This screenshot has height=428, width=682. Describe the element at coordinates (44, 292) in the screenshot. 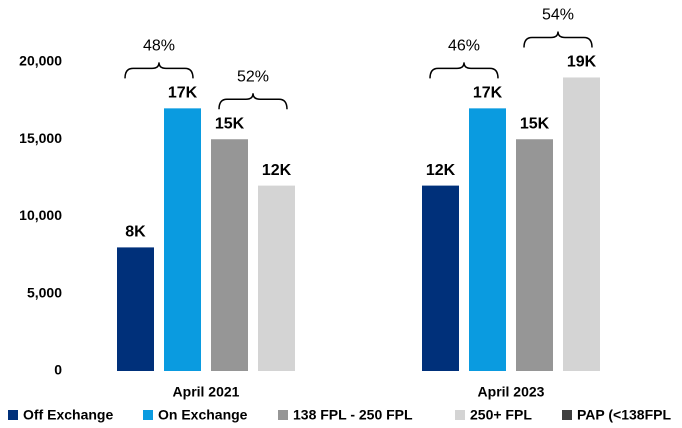

I see `y-tick-label: 5,000` at that location.